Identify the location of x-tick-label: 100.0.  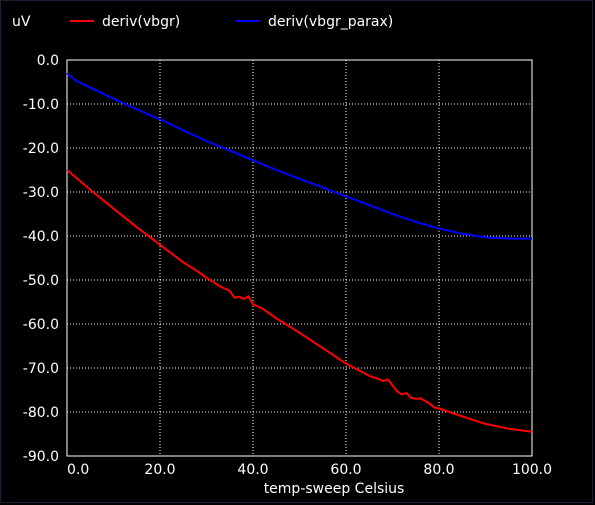
(532, 470).